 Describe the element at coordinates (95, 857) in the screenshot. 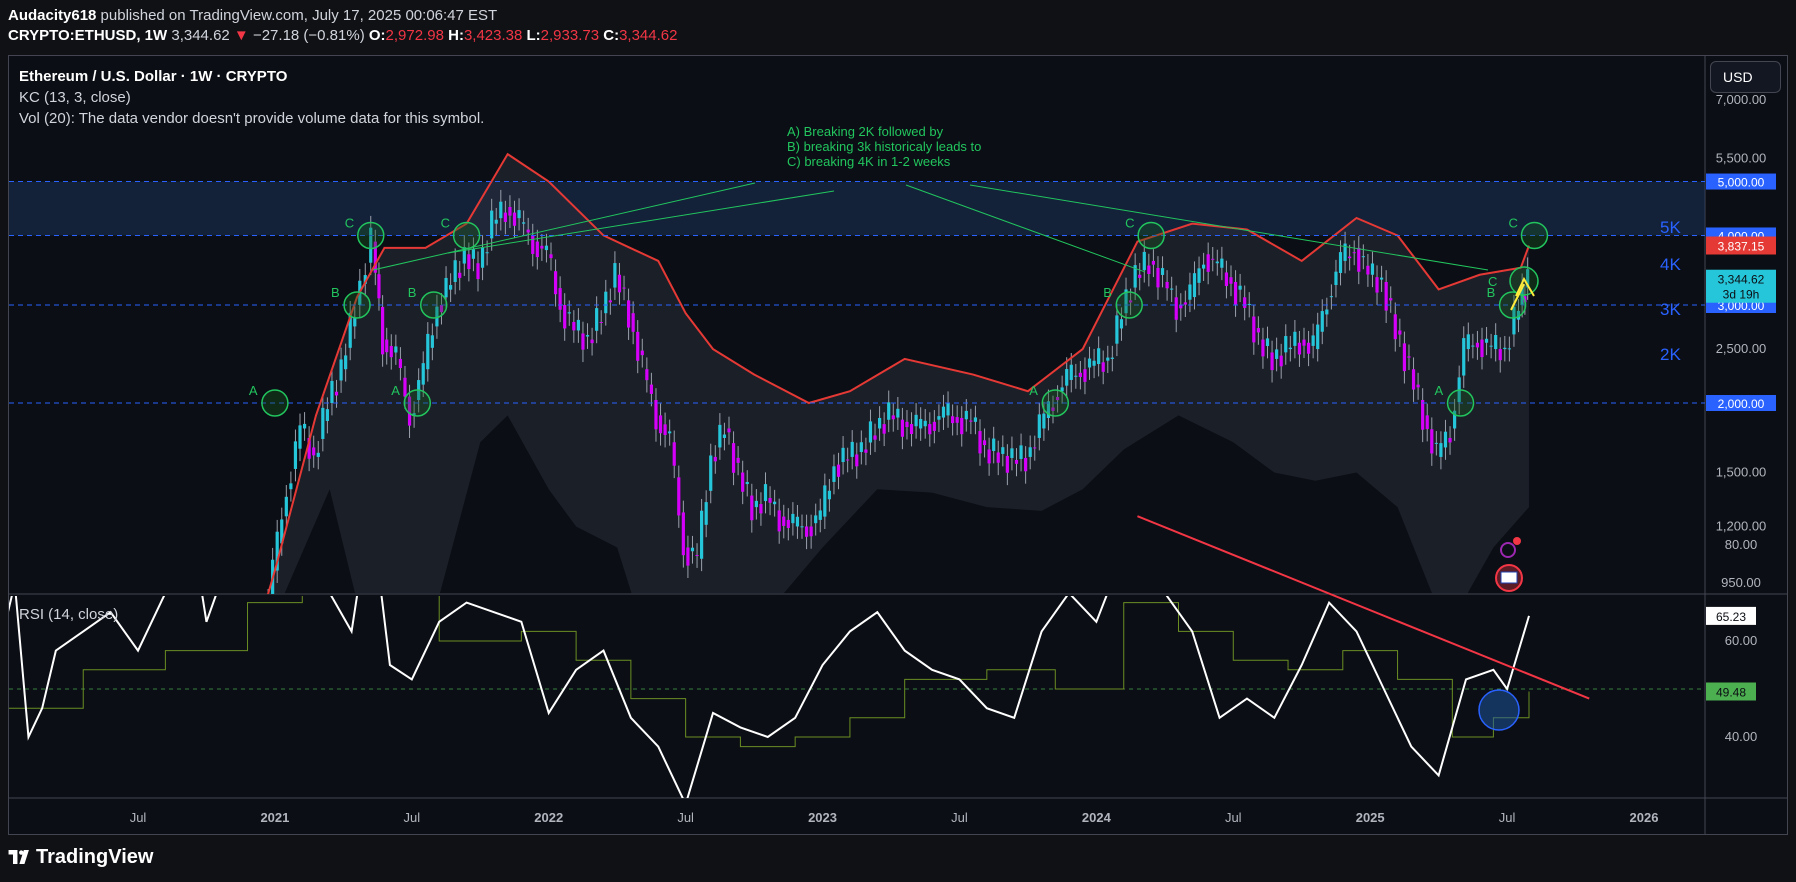

I see `brand-text: TradingView` at that location.